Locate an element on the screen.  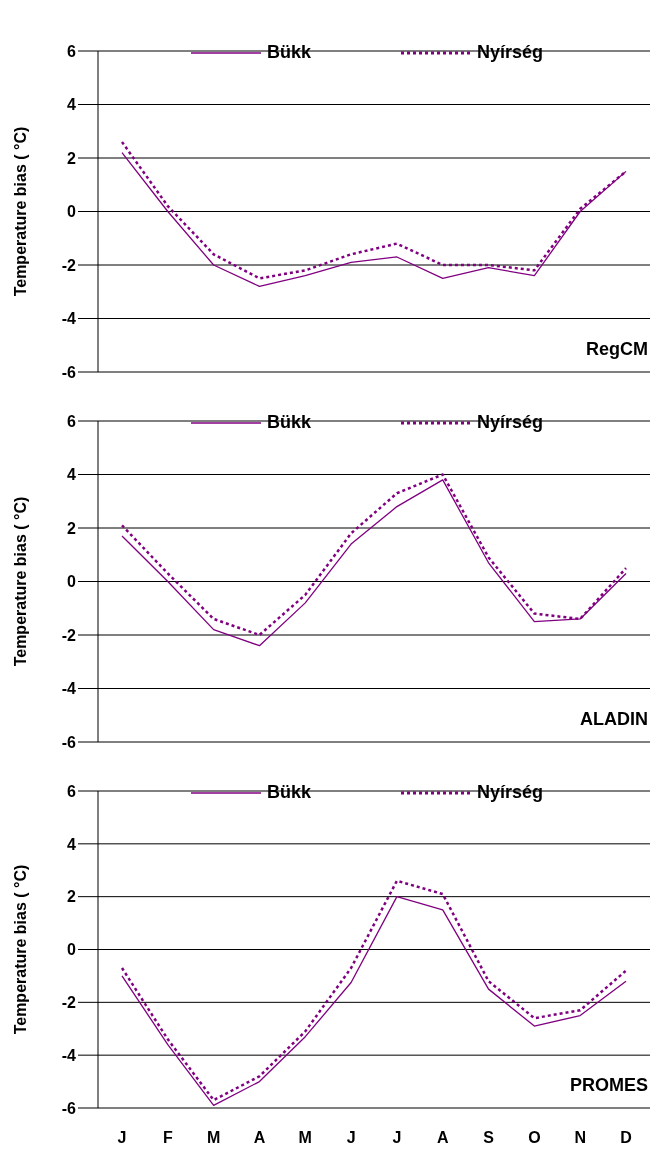
annotation: RegCM is located at coordinates (617, 349).